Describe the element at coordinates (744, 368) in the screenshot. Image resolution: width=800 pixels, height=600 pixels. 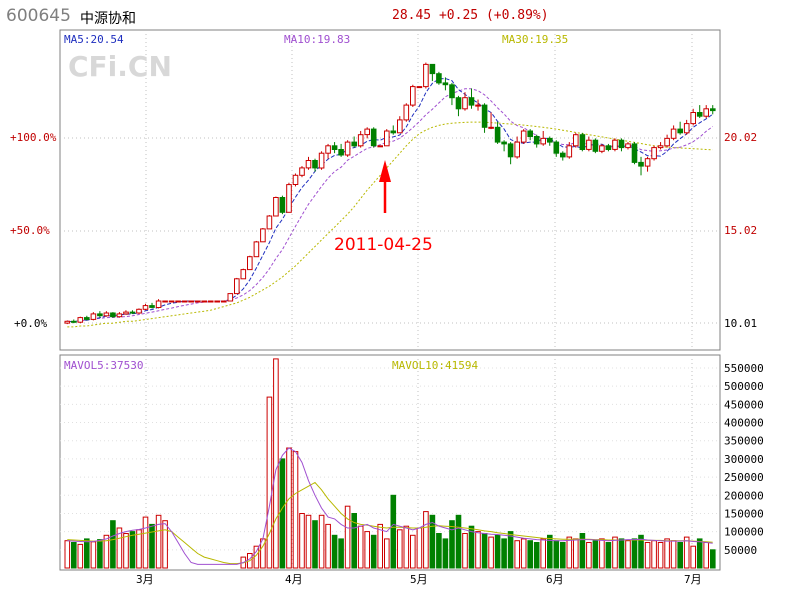
I see `volume-tick-label: 550000` at that location.